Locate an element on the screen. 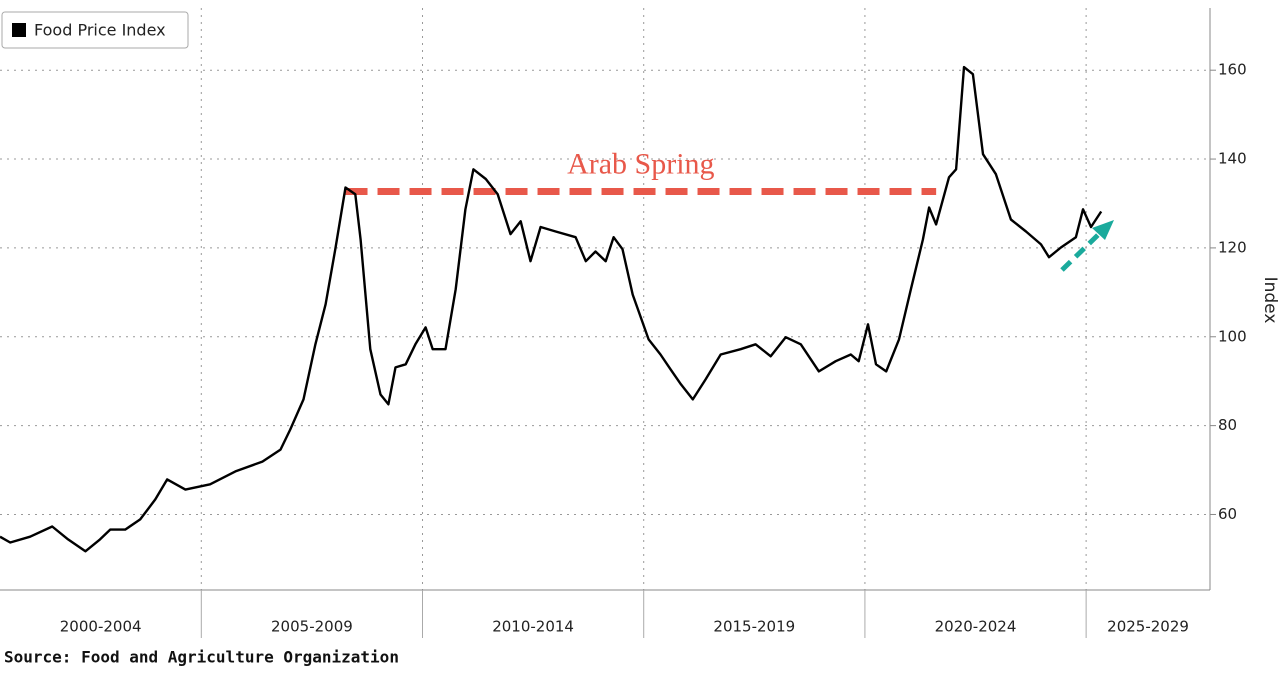 The height and width of the screenshot is (675, 1280). y-tick-label: 80 is located at coordinates (1227, 425).